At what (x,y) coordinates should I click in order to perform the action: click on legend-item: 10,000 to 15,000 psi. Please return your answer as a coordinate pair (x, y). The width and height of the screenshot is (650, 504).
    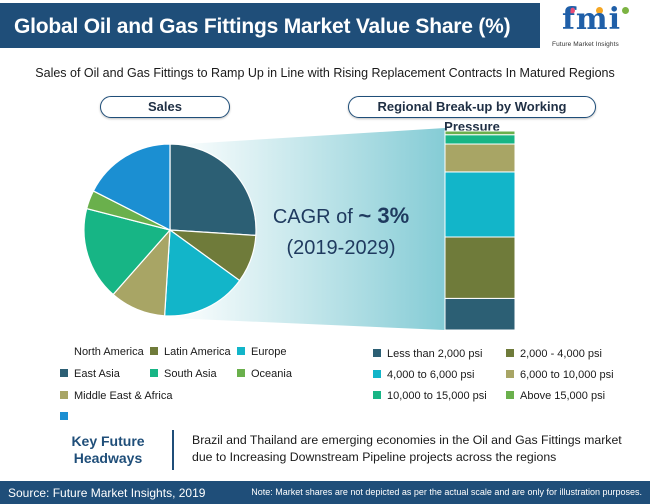
    Looking at the image, I should click on (430, 396).